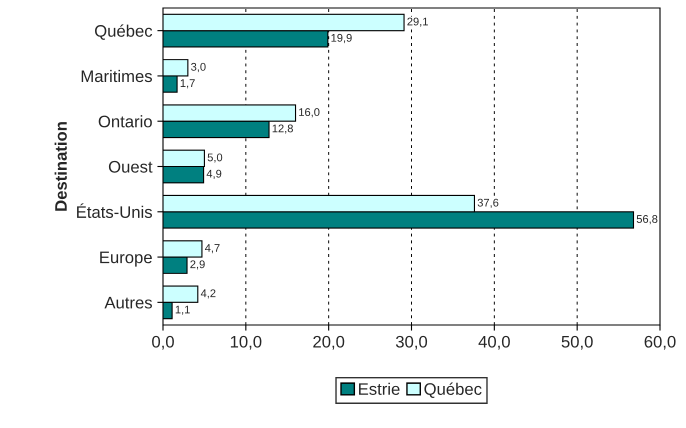  Describe the element at coordinates (215, 158) in the screenshot. I see `data-label: 5,0` at that location.